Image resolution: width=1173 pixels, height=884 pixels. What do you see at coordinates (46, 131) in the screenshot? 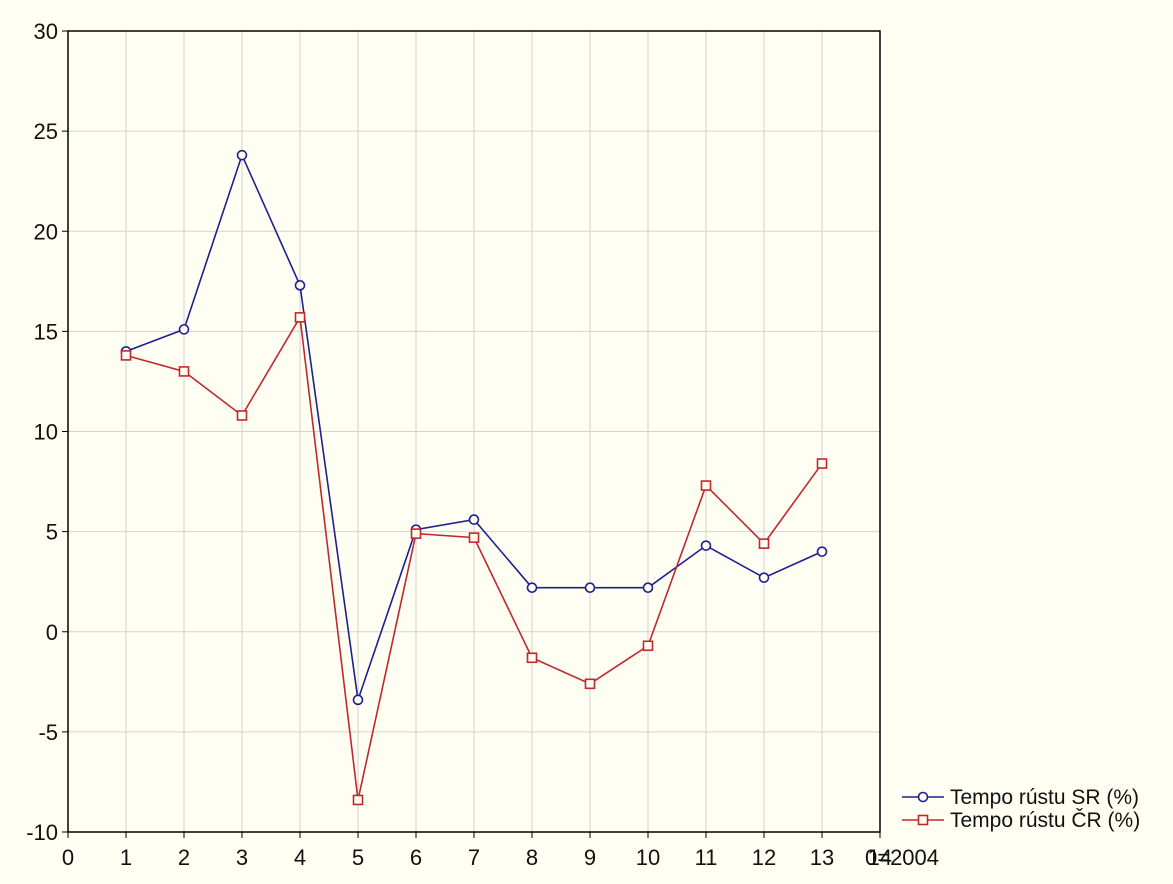
I see `y-tick-label: 25` at bounding box center [46, 131].